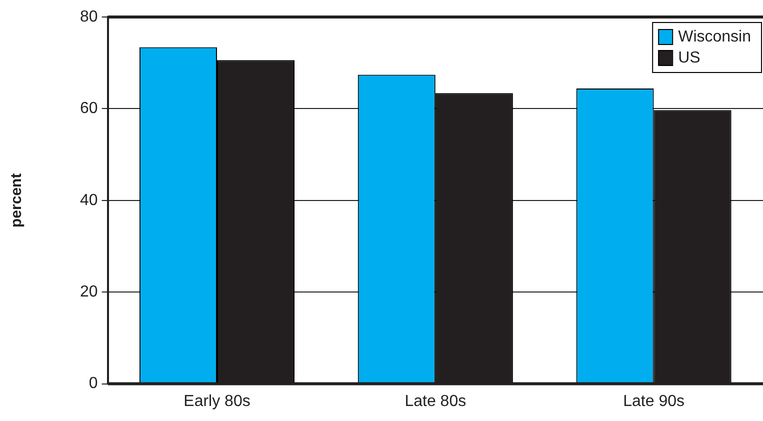 Image resolution: width=763 pixels, height=421 pixels. Describe the element at coordinates (17, 200) in the screenshot. I see `y-axis-title: percent` at that location.